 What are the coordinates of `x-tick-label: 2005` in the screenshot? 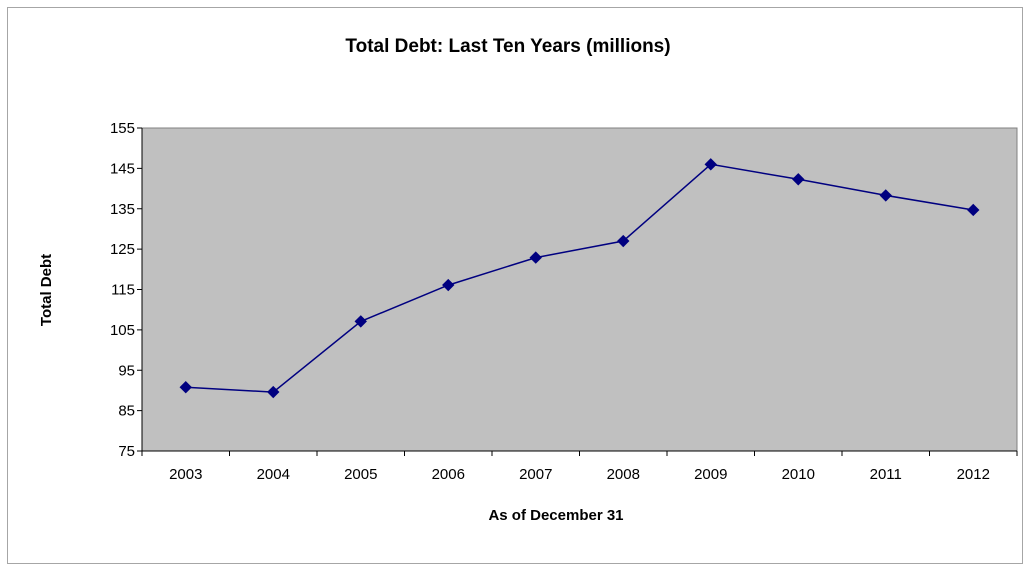 It's located at (360, 474).